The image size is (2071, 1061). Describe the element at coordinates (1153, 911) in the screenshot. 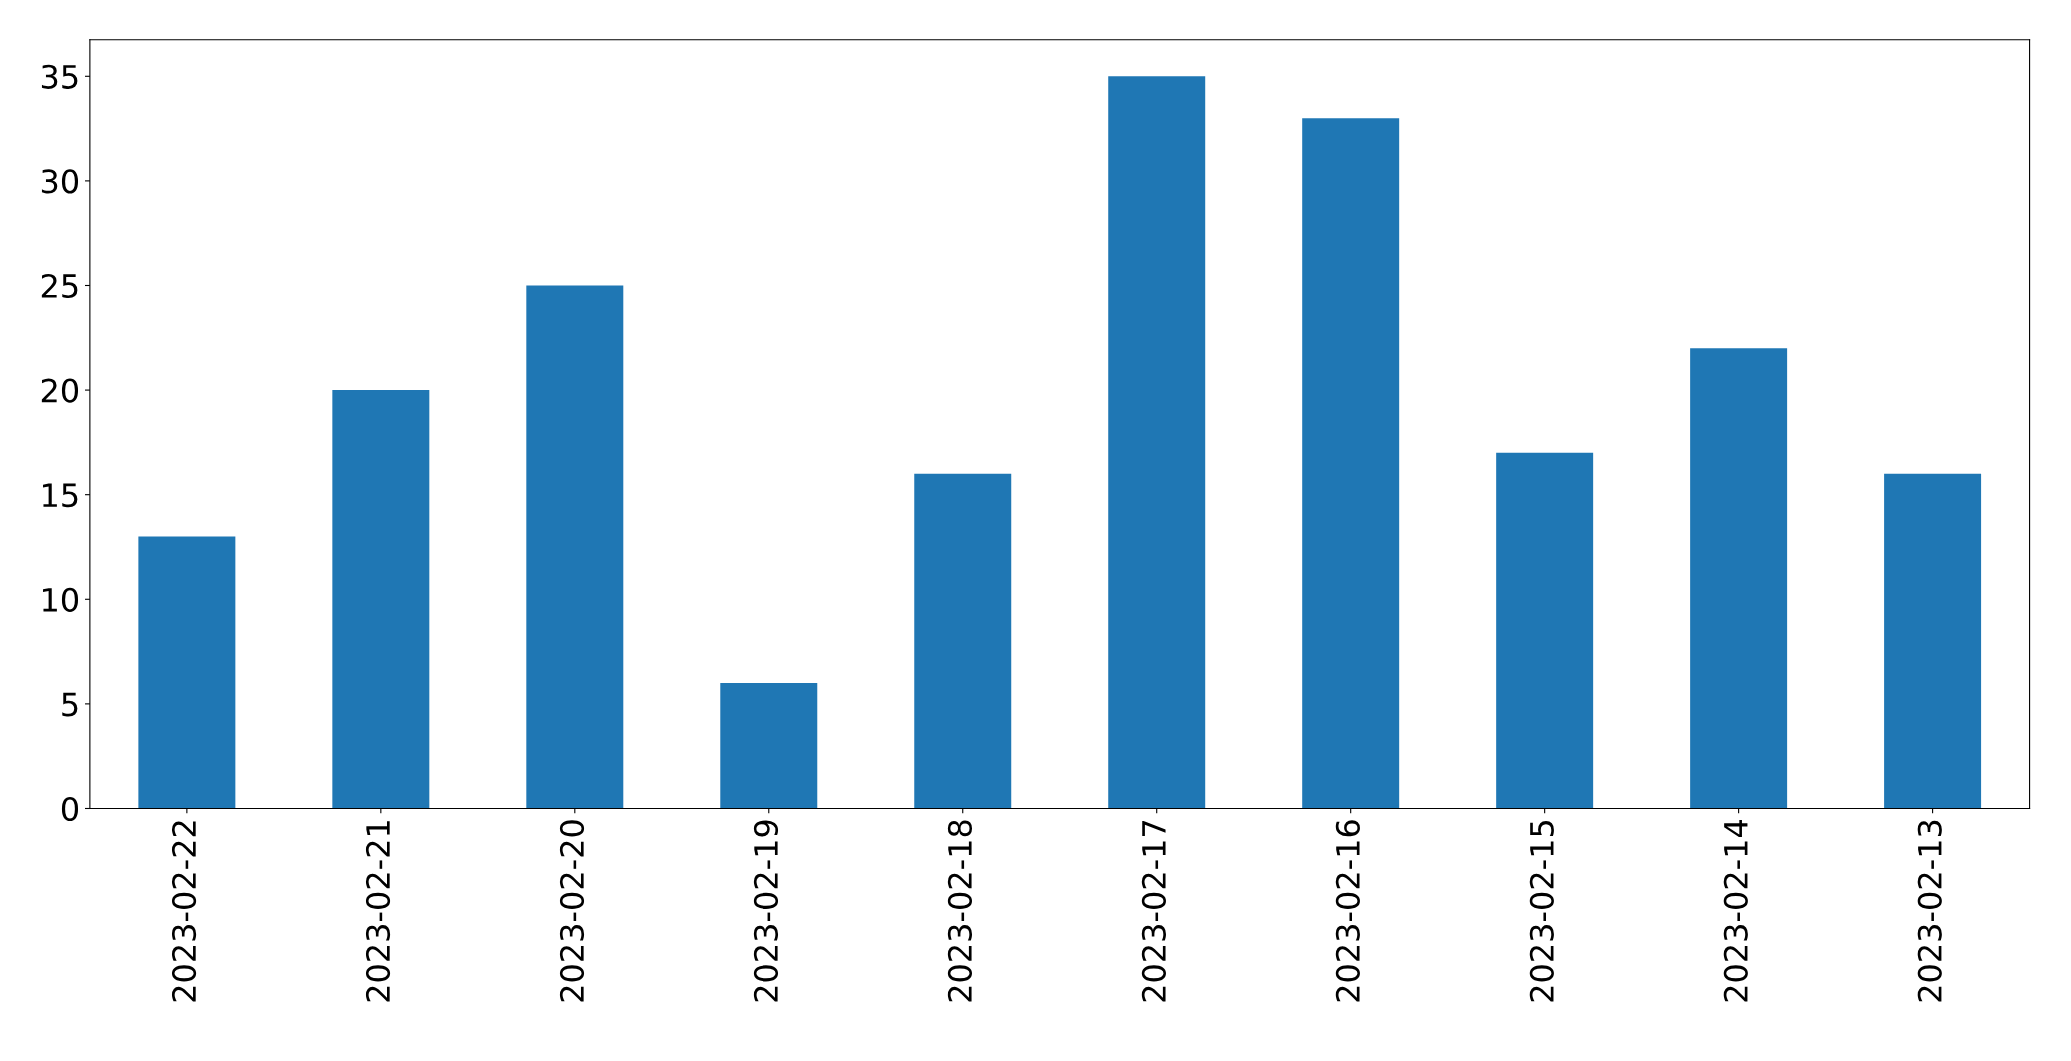

I see `x-tick-label: 2023-02-17` at that location.